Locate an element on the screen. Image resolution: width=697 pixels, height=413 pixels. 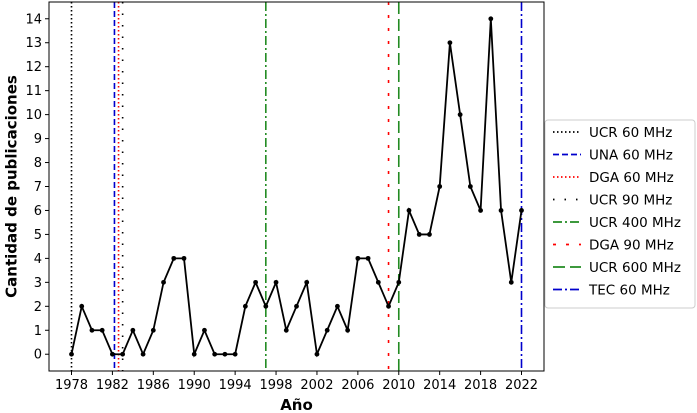
y-tick-label: 5 is located at coordinates (38, 235).